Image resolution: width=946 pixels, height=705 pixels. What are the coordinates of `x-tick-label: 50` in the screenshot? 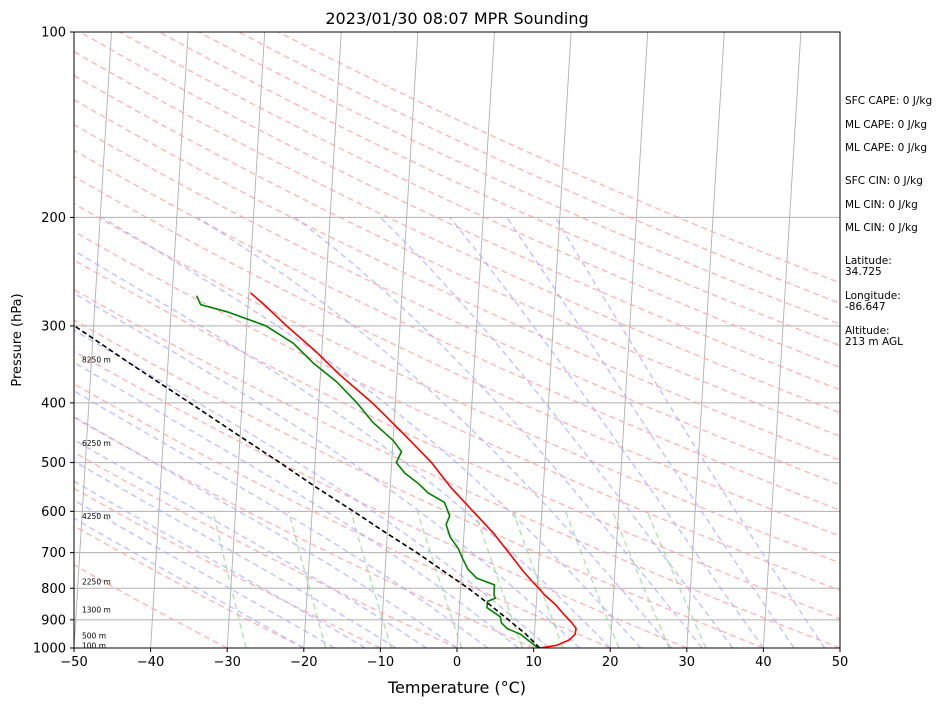 It's located at (840, 662).